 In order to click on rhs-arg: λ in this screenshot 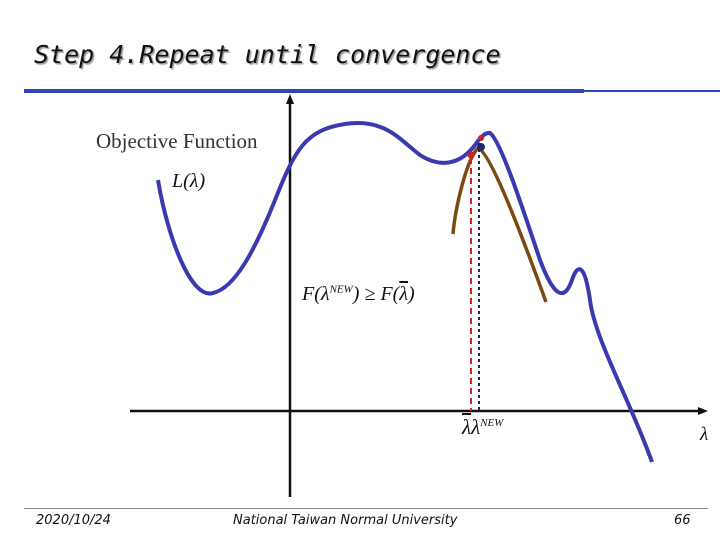, I will do `click(404, 294)`.